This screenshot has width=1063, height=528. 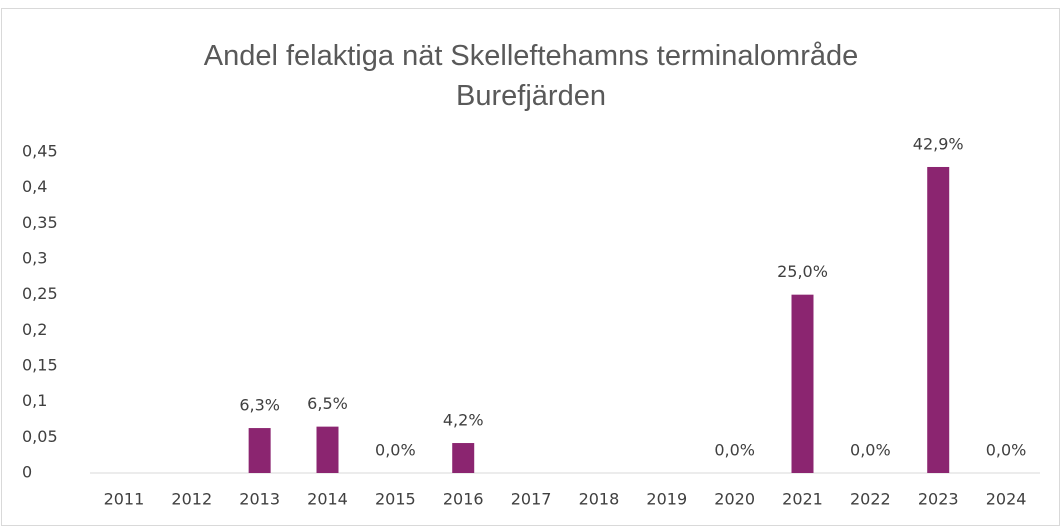 I want to click on x-tick-label: 2013, so click(x=259, y=499).